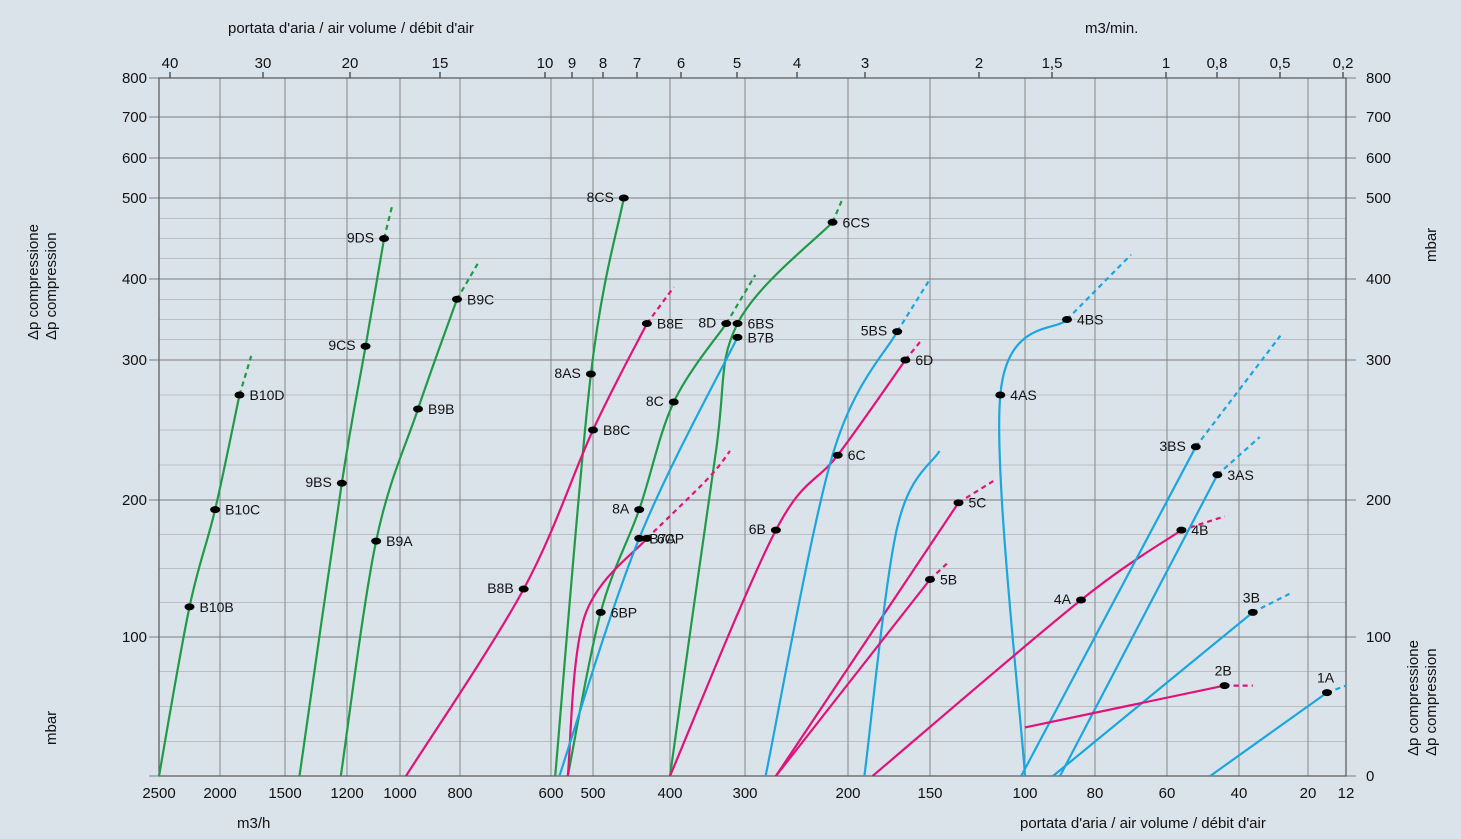 The image size is (1461, 839). I want to click on point-3BS, so click(1195, 447).